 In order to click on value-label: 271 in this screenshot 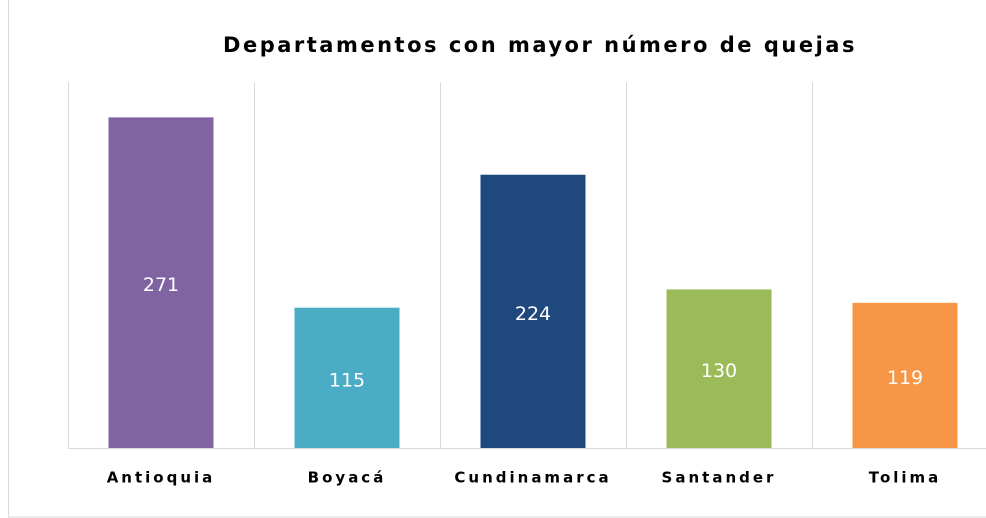, I will do `click(161, 285)`.